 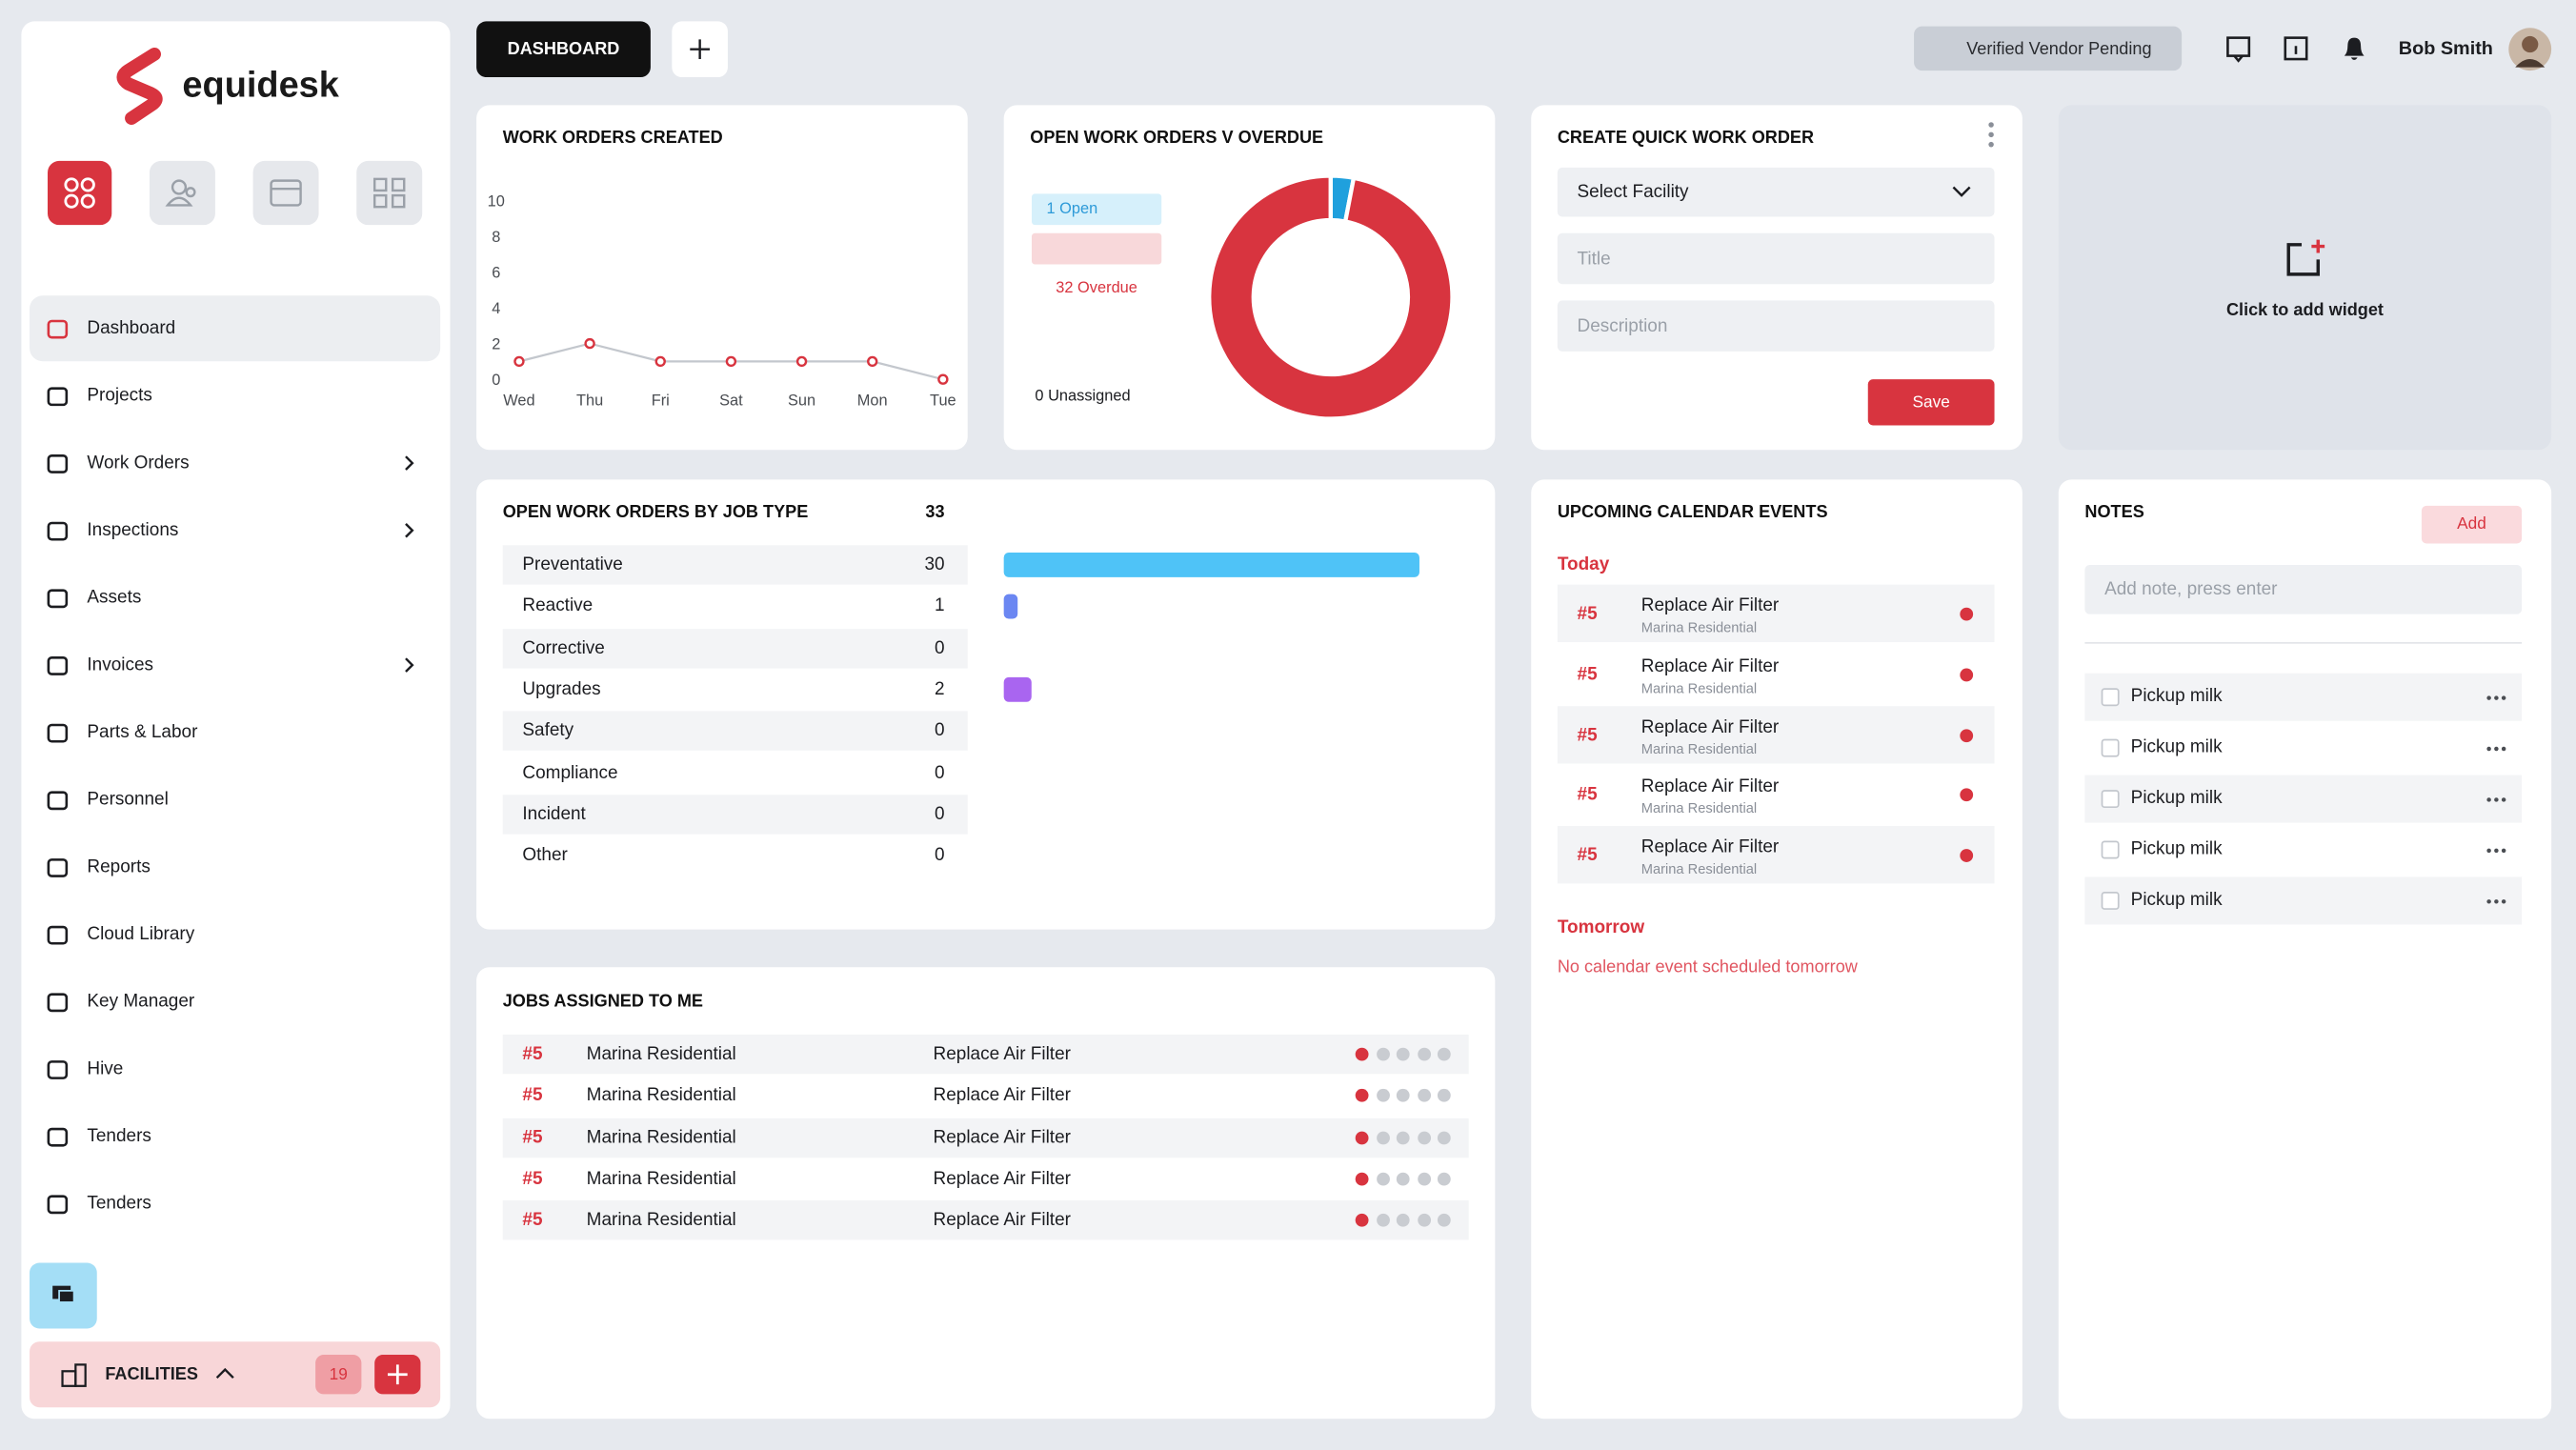 I want to click on vendor-status: Verified Vendor Pending, so click(x=2048, y=48).